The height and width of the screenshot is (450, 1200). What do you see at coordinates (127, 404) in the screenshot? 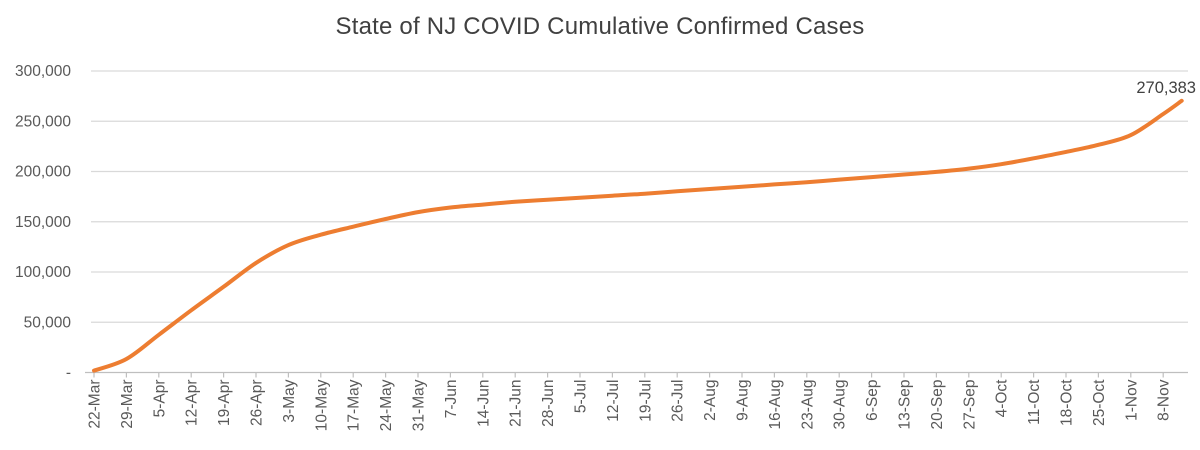
I see `x-axis-tick-label: 29-Mar` at bounding box center [127, 404].